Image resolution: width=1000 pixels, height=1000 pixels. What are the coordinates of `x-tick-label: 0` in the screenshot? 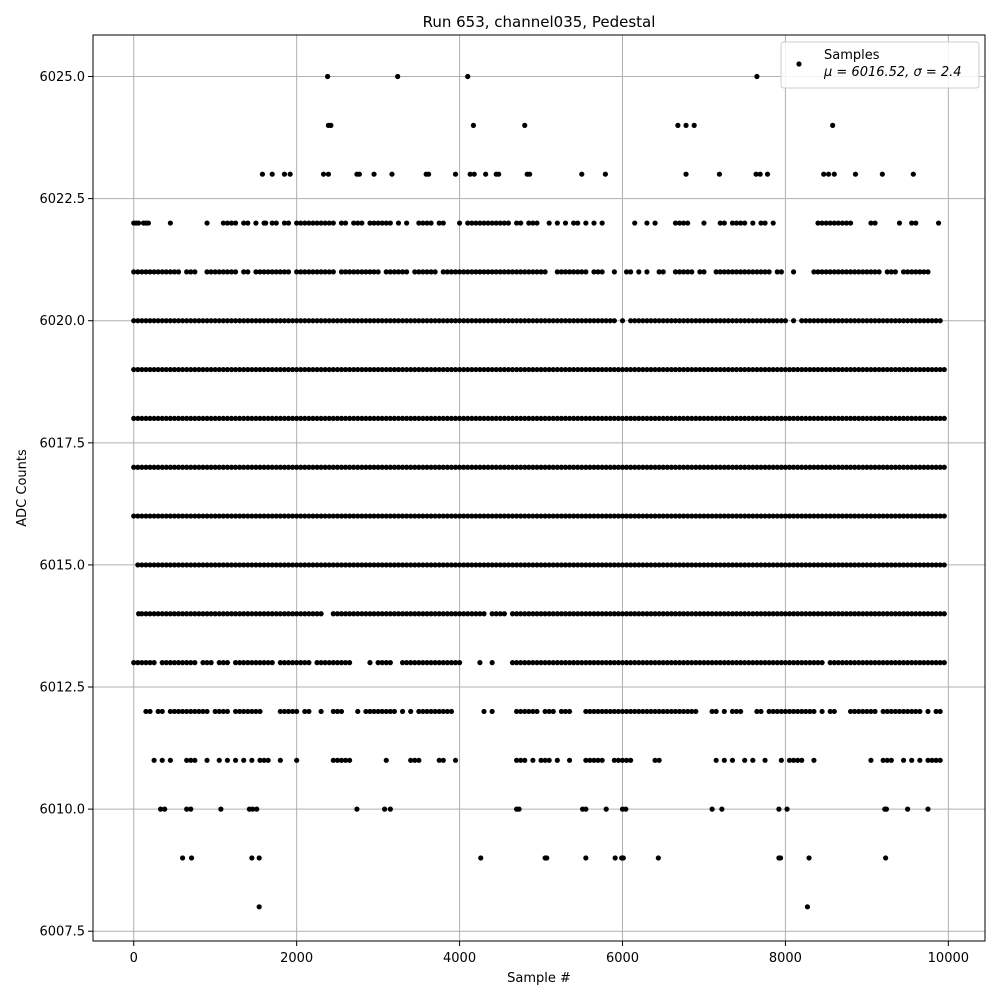 It's located at (134, 958).